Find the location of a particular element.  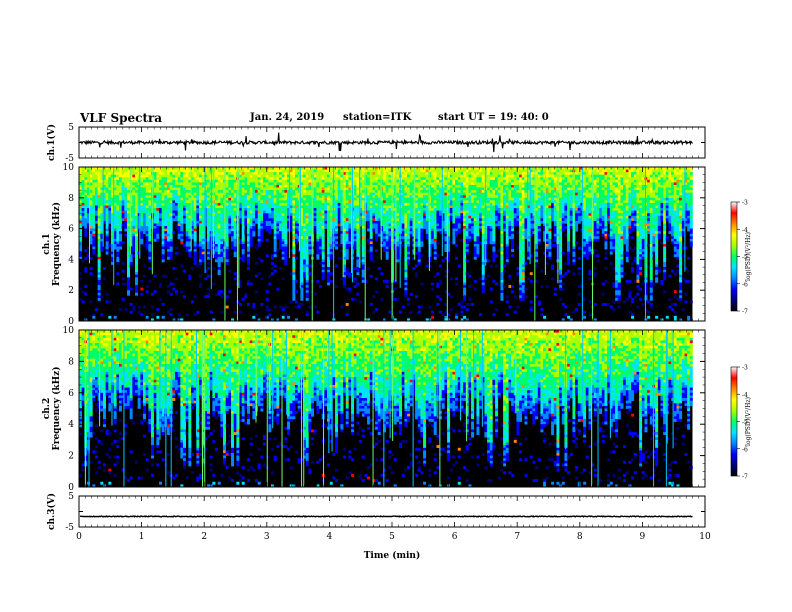

ch2-spectrogram-colorbar is located at coordinates (734, 421).